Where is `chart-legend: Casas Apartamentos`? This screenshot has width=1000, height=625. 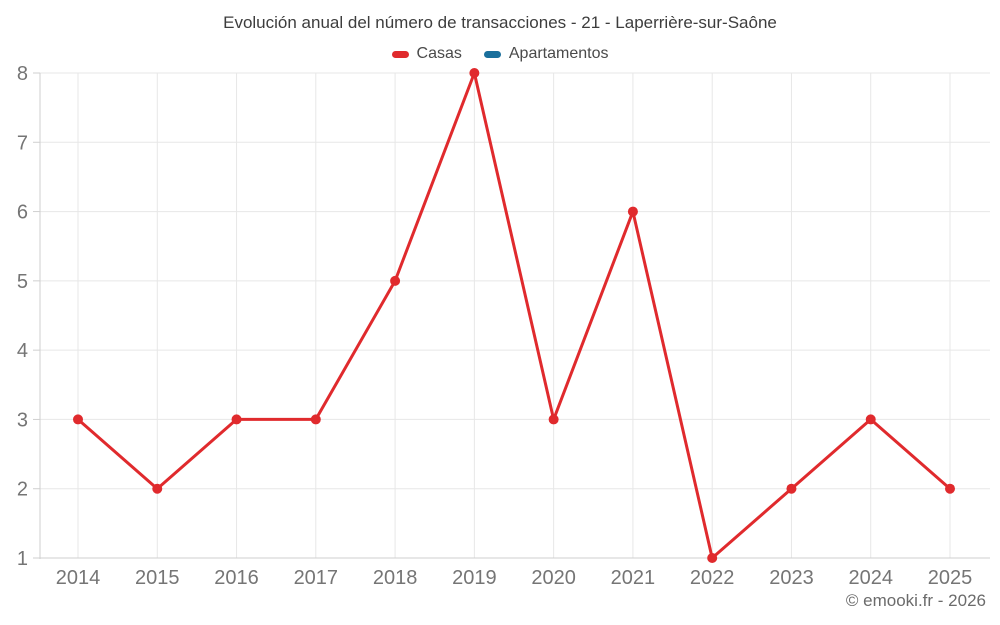 chart-legend: Casas Apartamentos is located at coordinates (500, 54).